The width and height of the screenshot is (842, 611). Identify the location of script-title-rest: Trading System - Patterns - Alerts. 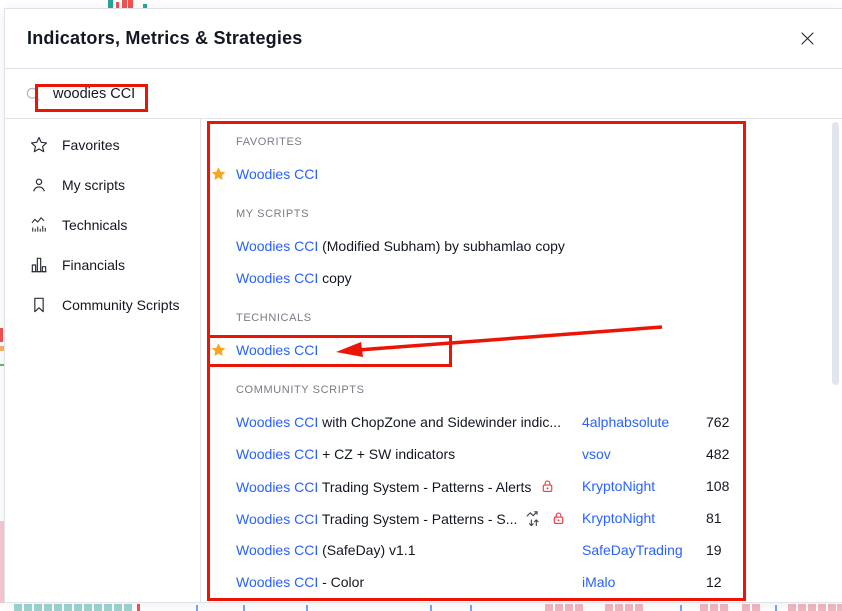
(425, 486).